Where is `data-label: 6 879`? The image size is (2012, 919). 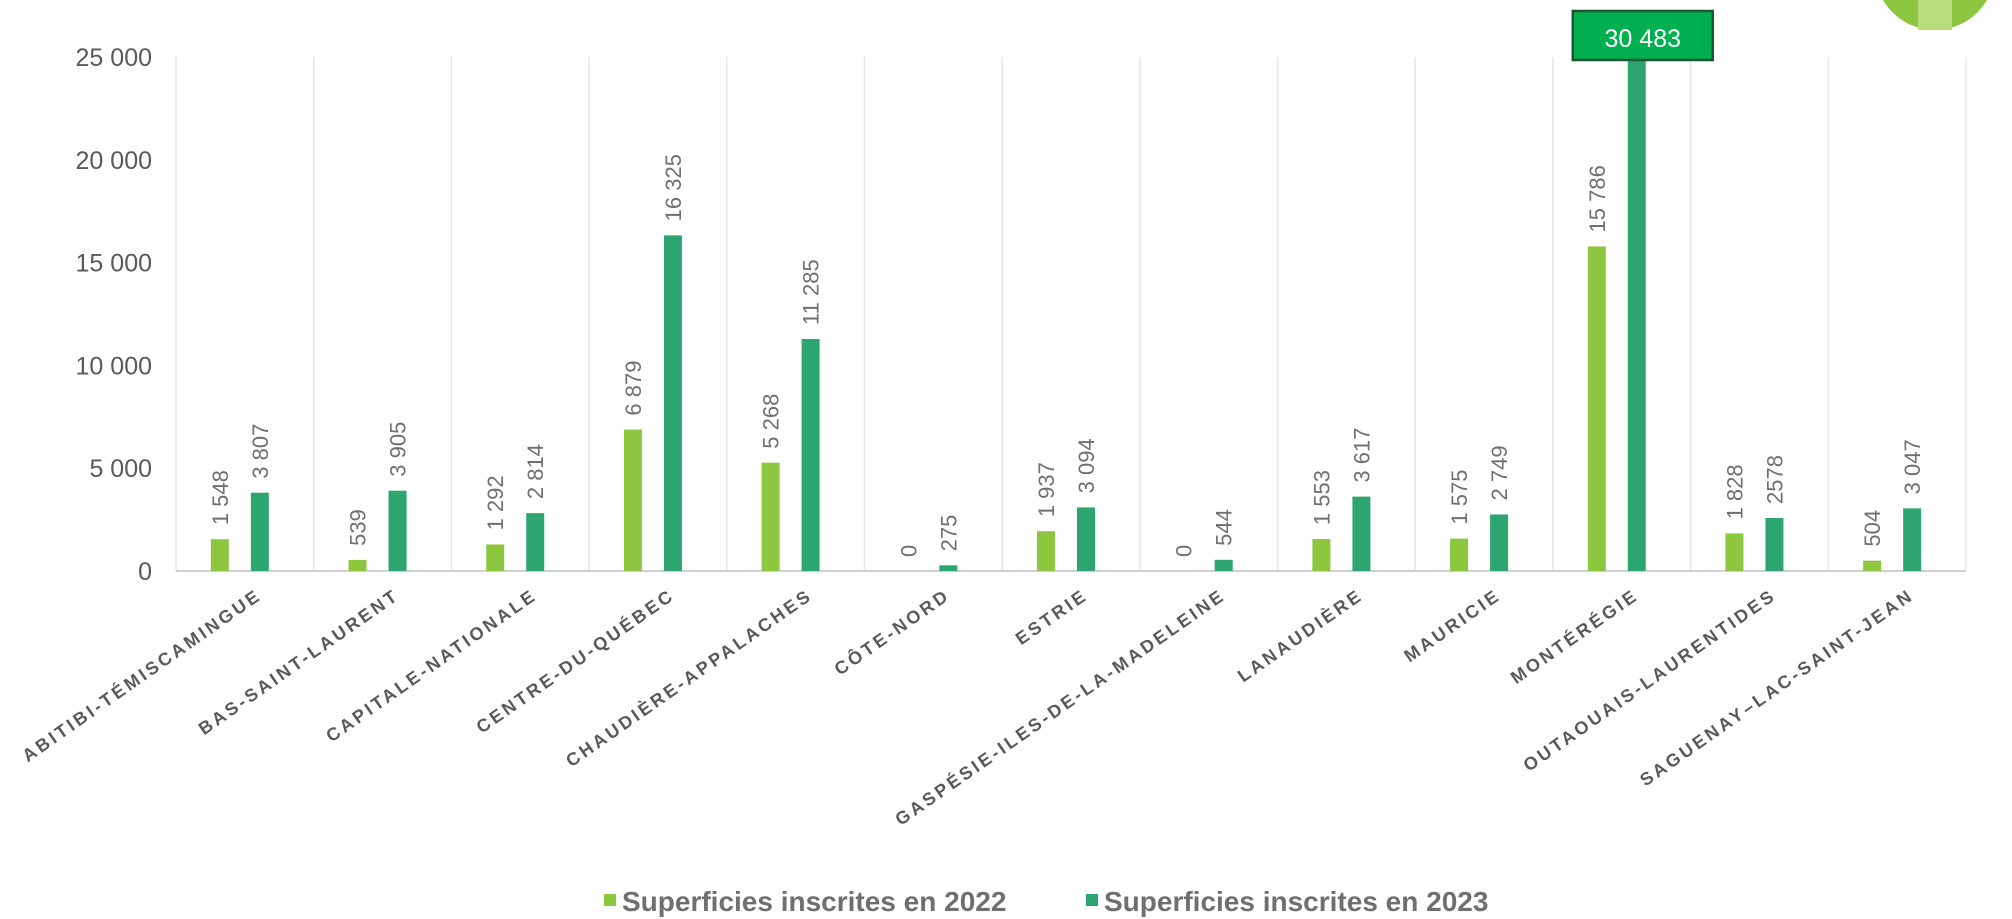 data-label: 6 879 is located at coordinates (633, 388).